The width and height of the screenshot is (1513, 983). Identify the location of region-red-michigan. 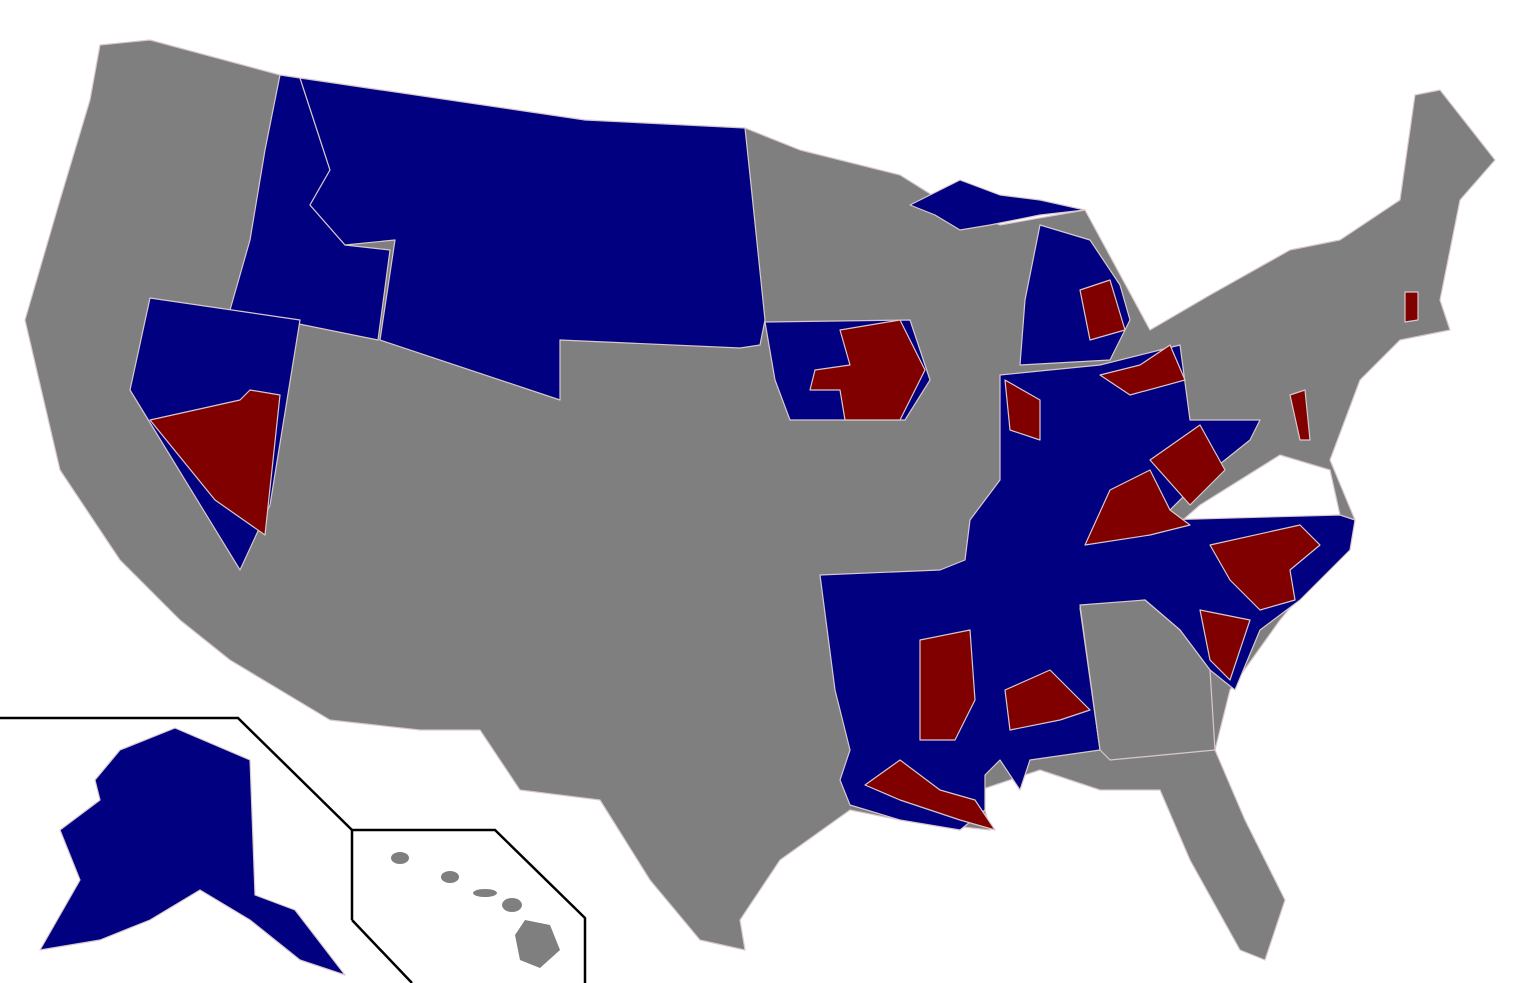
(1102, 310).